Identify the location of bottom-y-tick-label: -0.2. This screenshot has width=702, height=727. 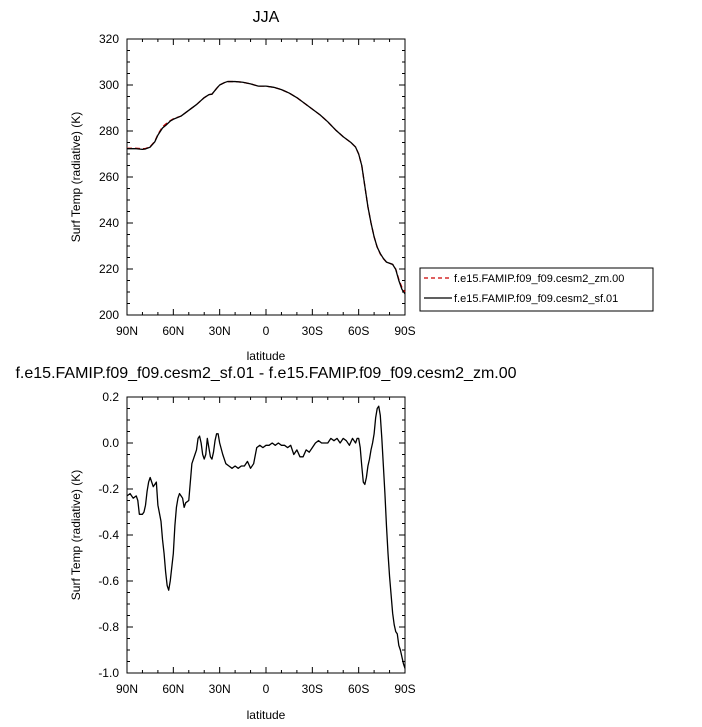
(108, 489).